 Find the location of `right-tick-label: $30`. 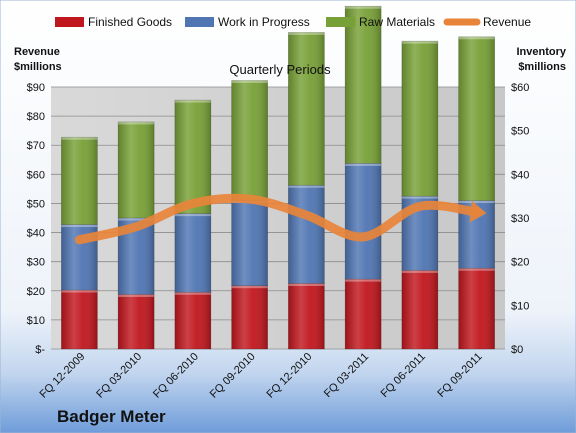

right-tick-label: $30 is located at coordinates (520, 219).